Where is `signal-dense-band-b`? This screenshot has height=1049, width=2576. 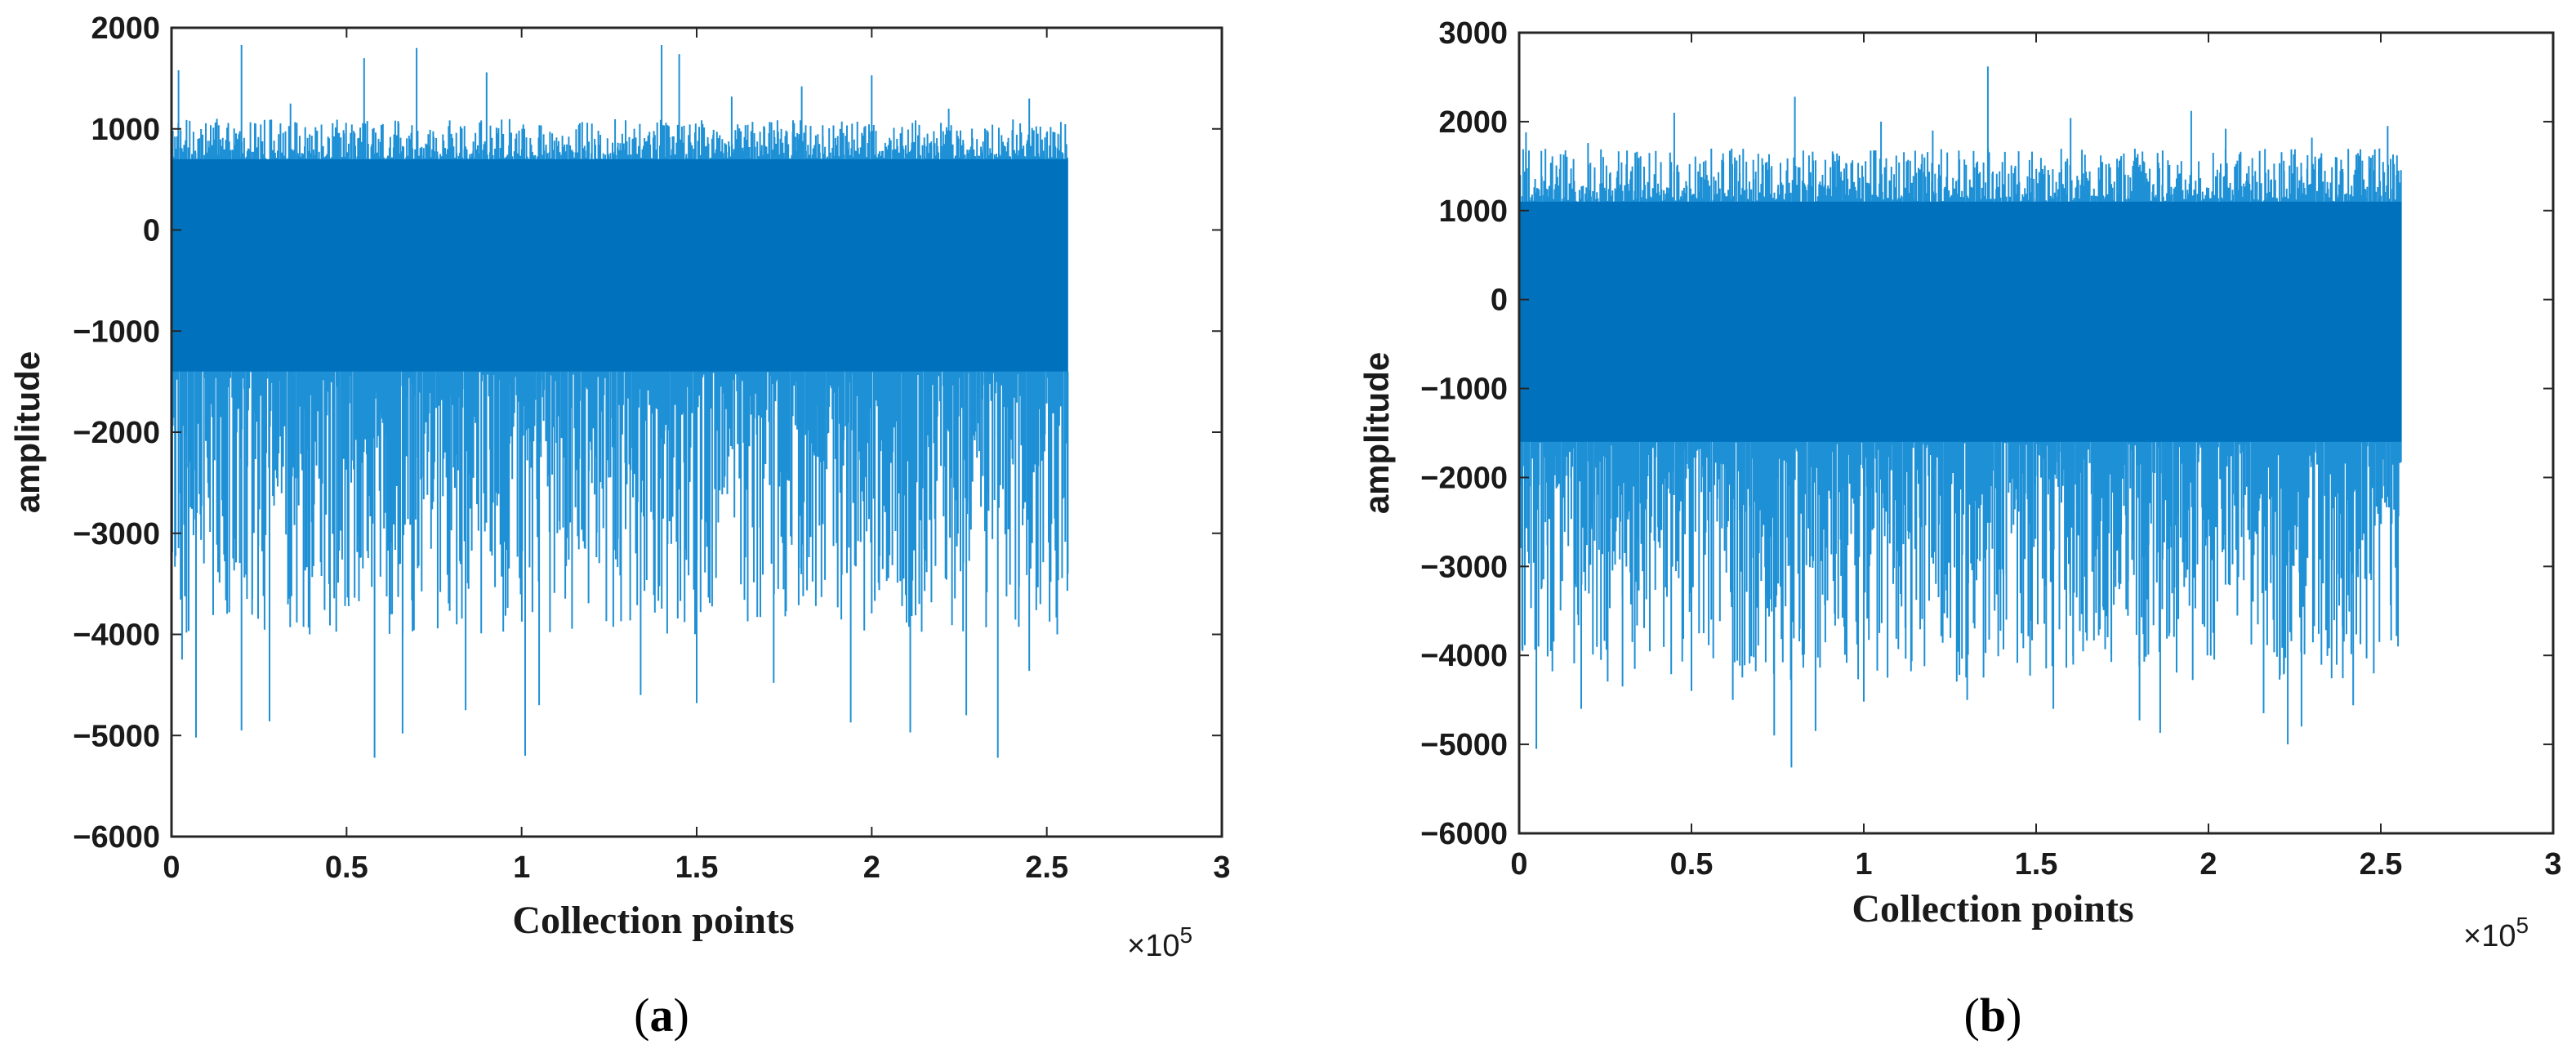 signal-dense-band-b is located at coordinates (1960, 321).